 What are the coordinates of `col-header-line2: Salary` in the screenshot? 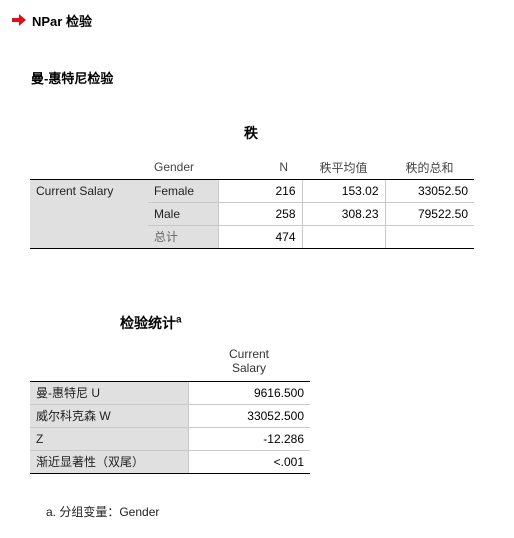 It's located at (248, 367).